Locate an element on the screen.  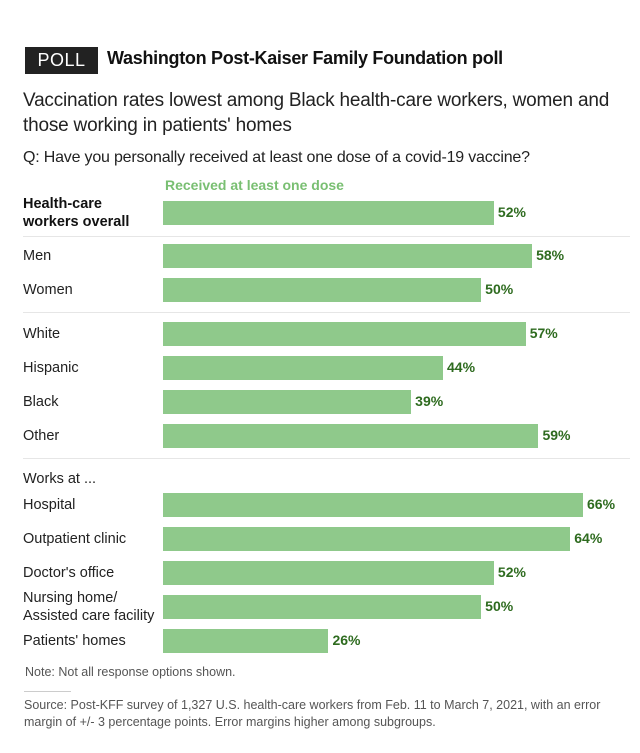
category-label: Men is located at coordinates (37, 256).